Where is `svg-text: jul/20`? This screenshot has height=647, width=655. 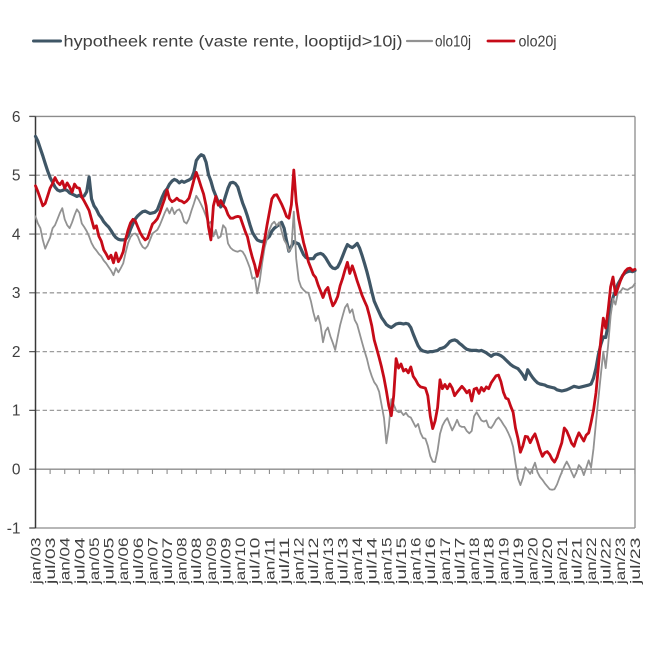
svg-text: jul/20 is located at coordinates (547, 561).